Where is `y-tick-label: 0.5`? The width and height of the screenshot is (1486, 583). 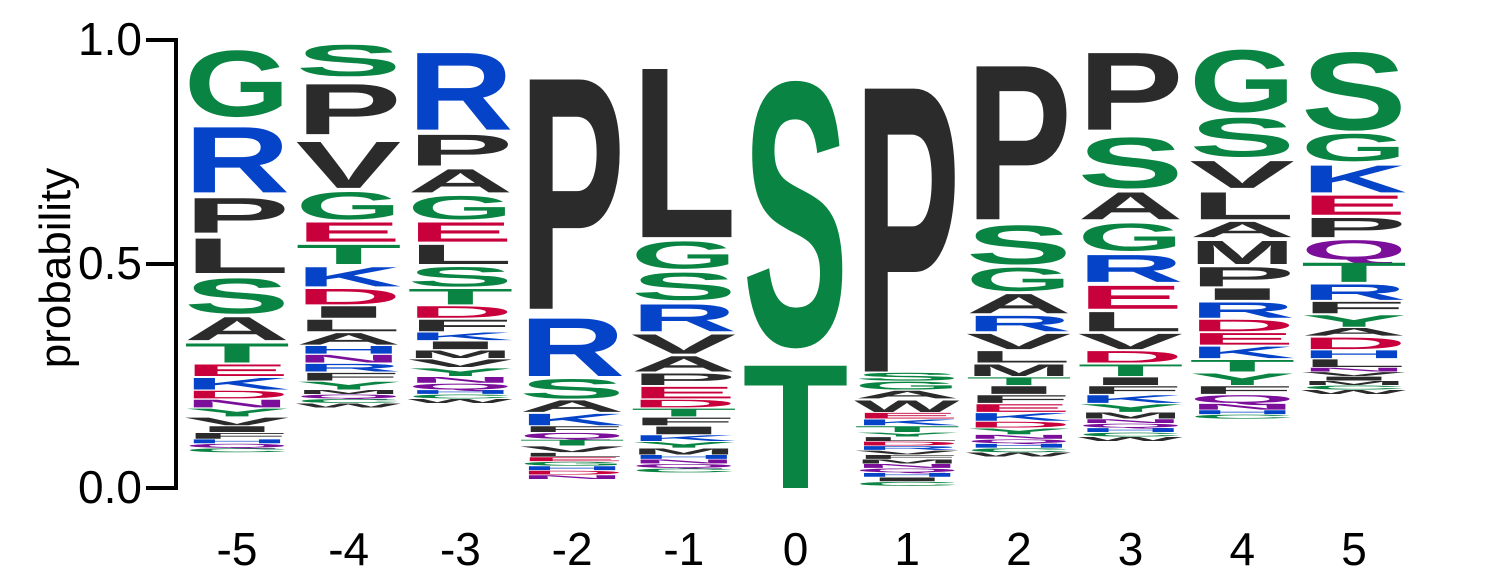 y-tick-label: 0.5 is located at coordinates (110, 263).